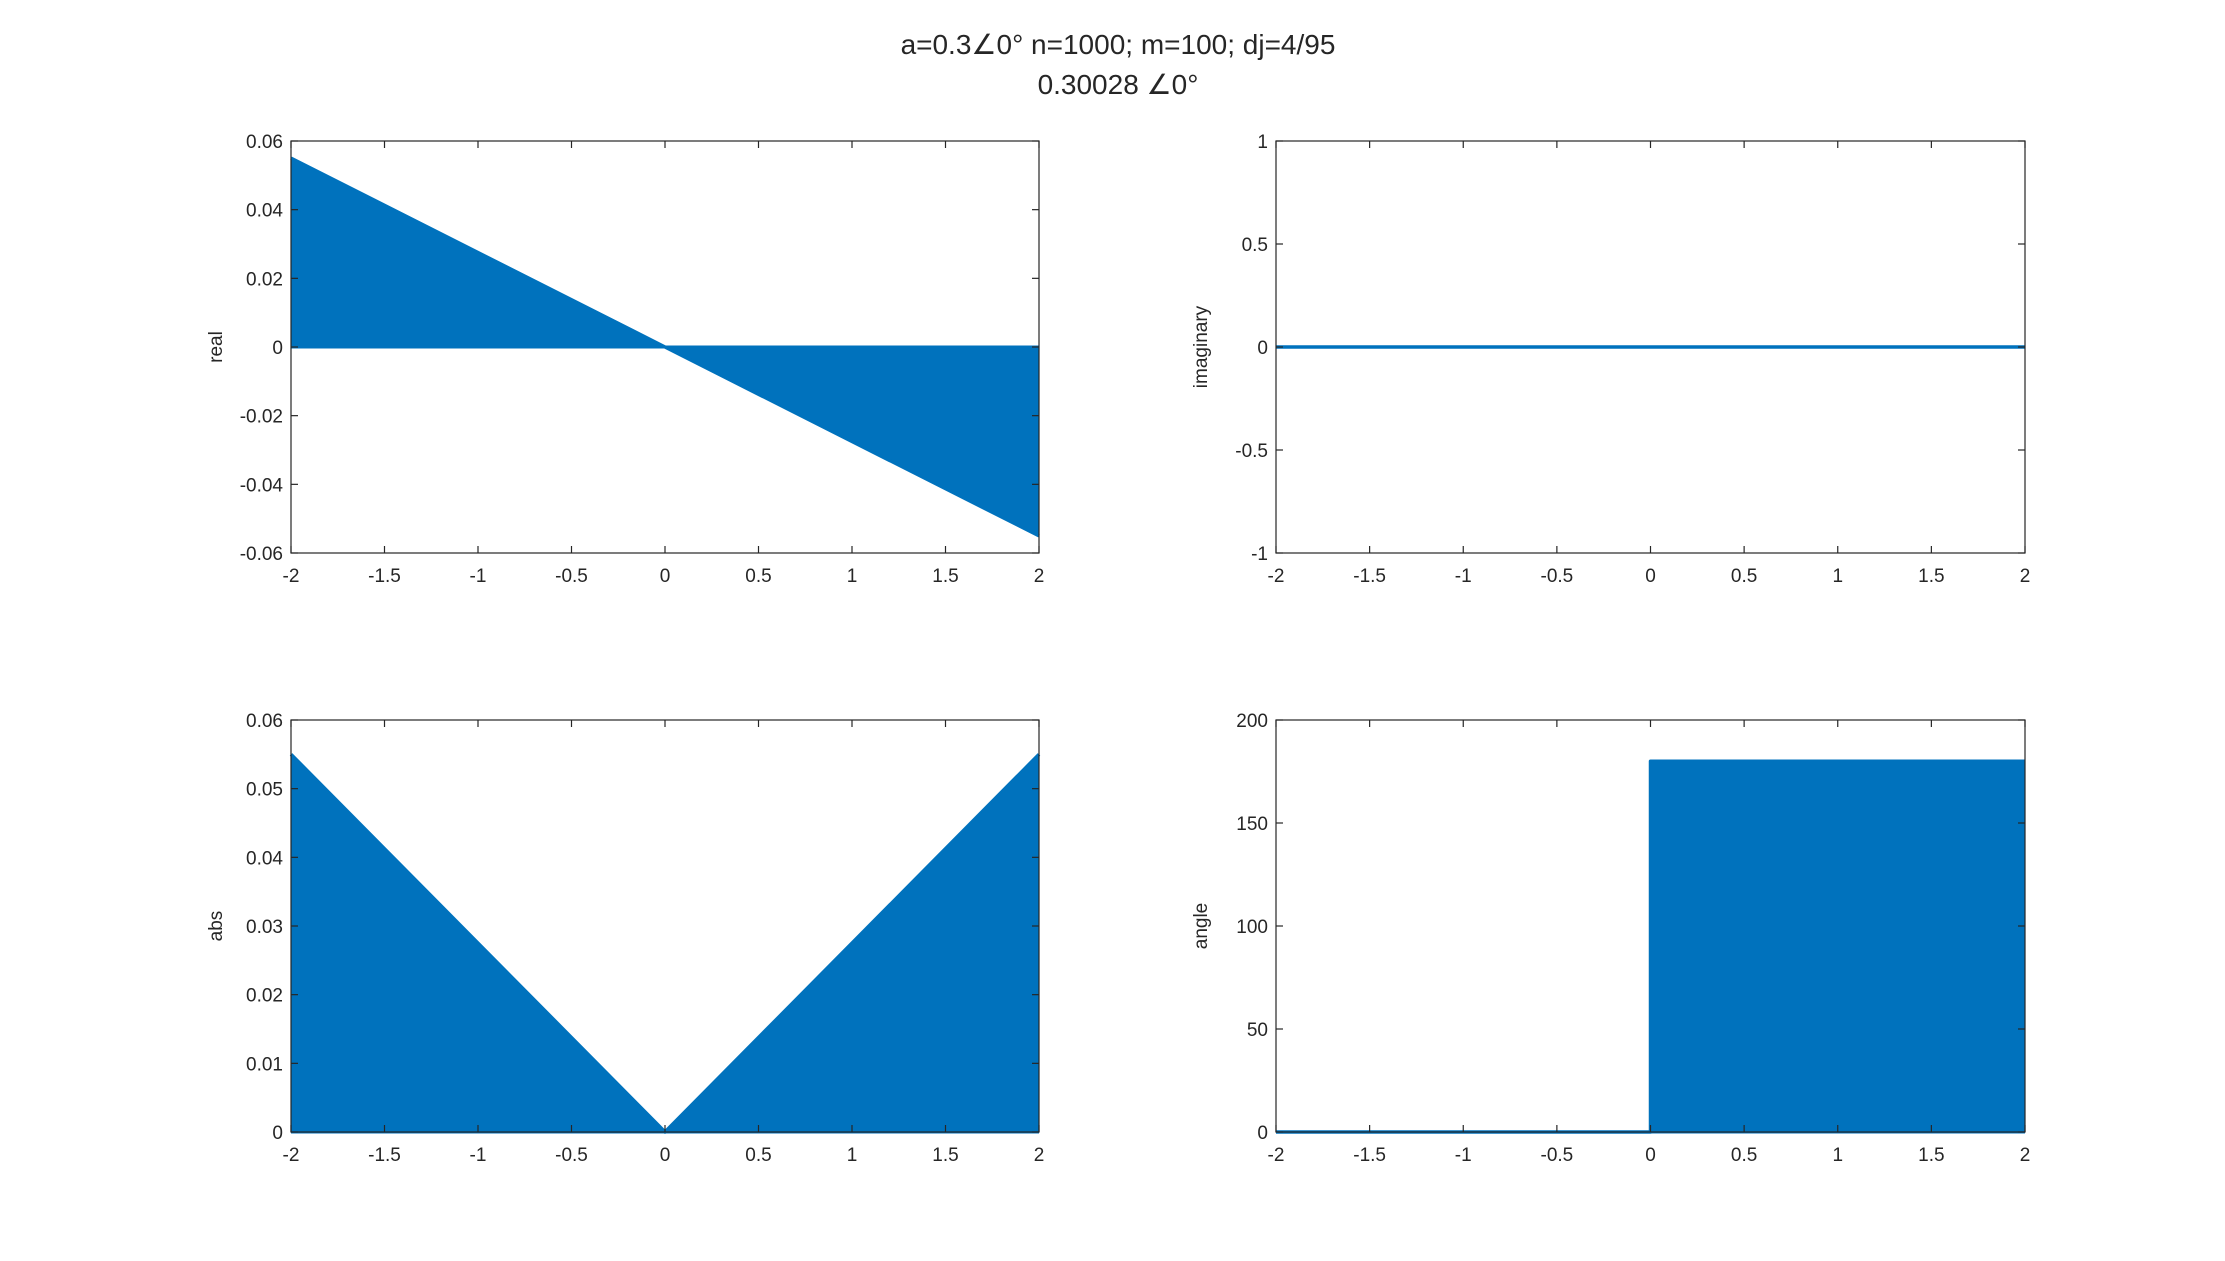 This screenshot has height=1261, width=2225. I want to click on y-tick-label: 1, so click(1262, 142).